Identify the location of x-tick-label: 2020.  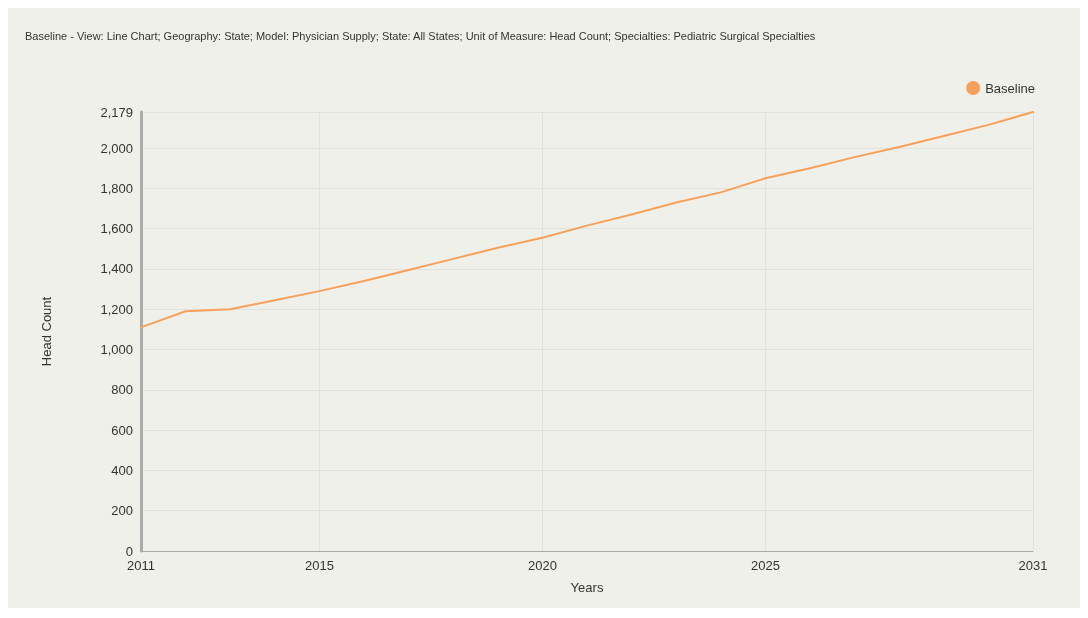
(542, 565).